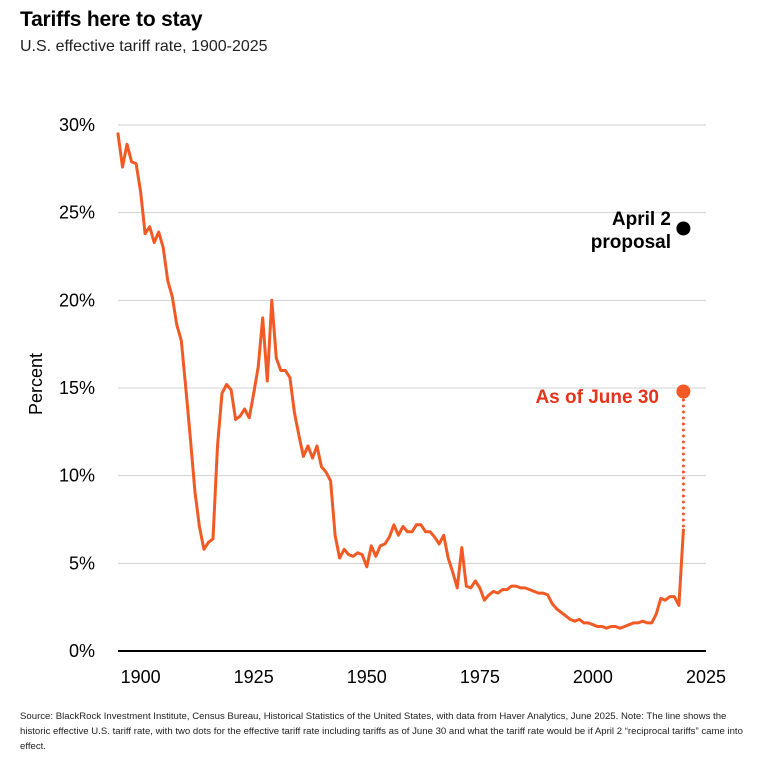 This screenshot has width=767, height=776. What do you see at coordinates (111, 19) in the screenshot?
I see `chart-title: Tariffs here to stay` at bounding box center [111, 19].